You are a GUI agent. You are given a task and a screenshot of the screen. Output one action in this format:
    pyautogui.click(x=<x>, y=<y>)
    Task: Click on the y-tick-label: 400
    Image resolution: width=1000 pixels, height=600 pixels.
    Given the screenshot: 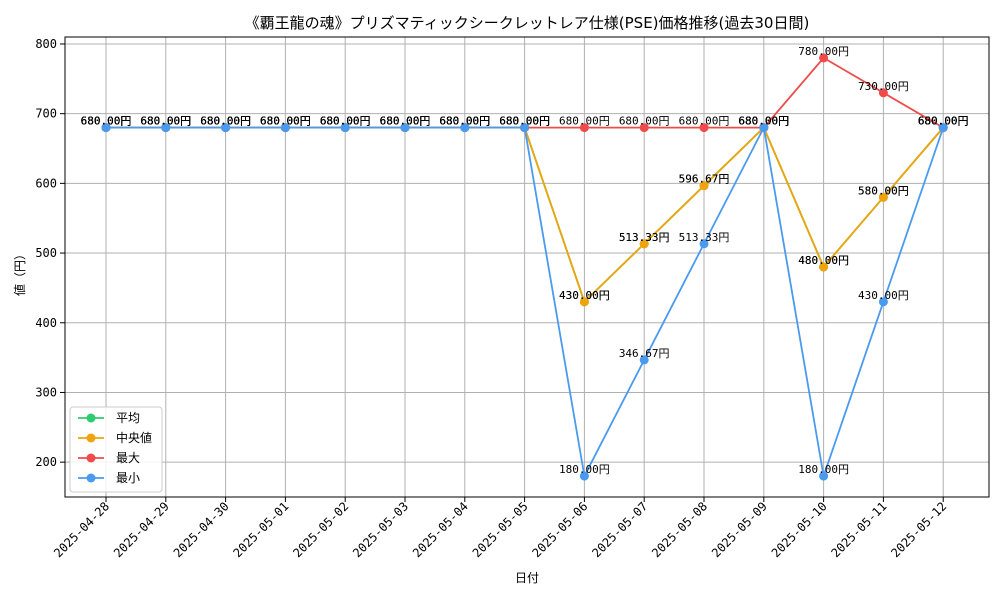 What is the action you would take?
    pyautogui.click(x=46, y=323)
    